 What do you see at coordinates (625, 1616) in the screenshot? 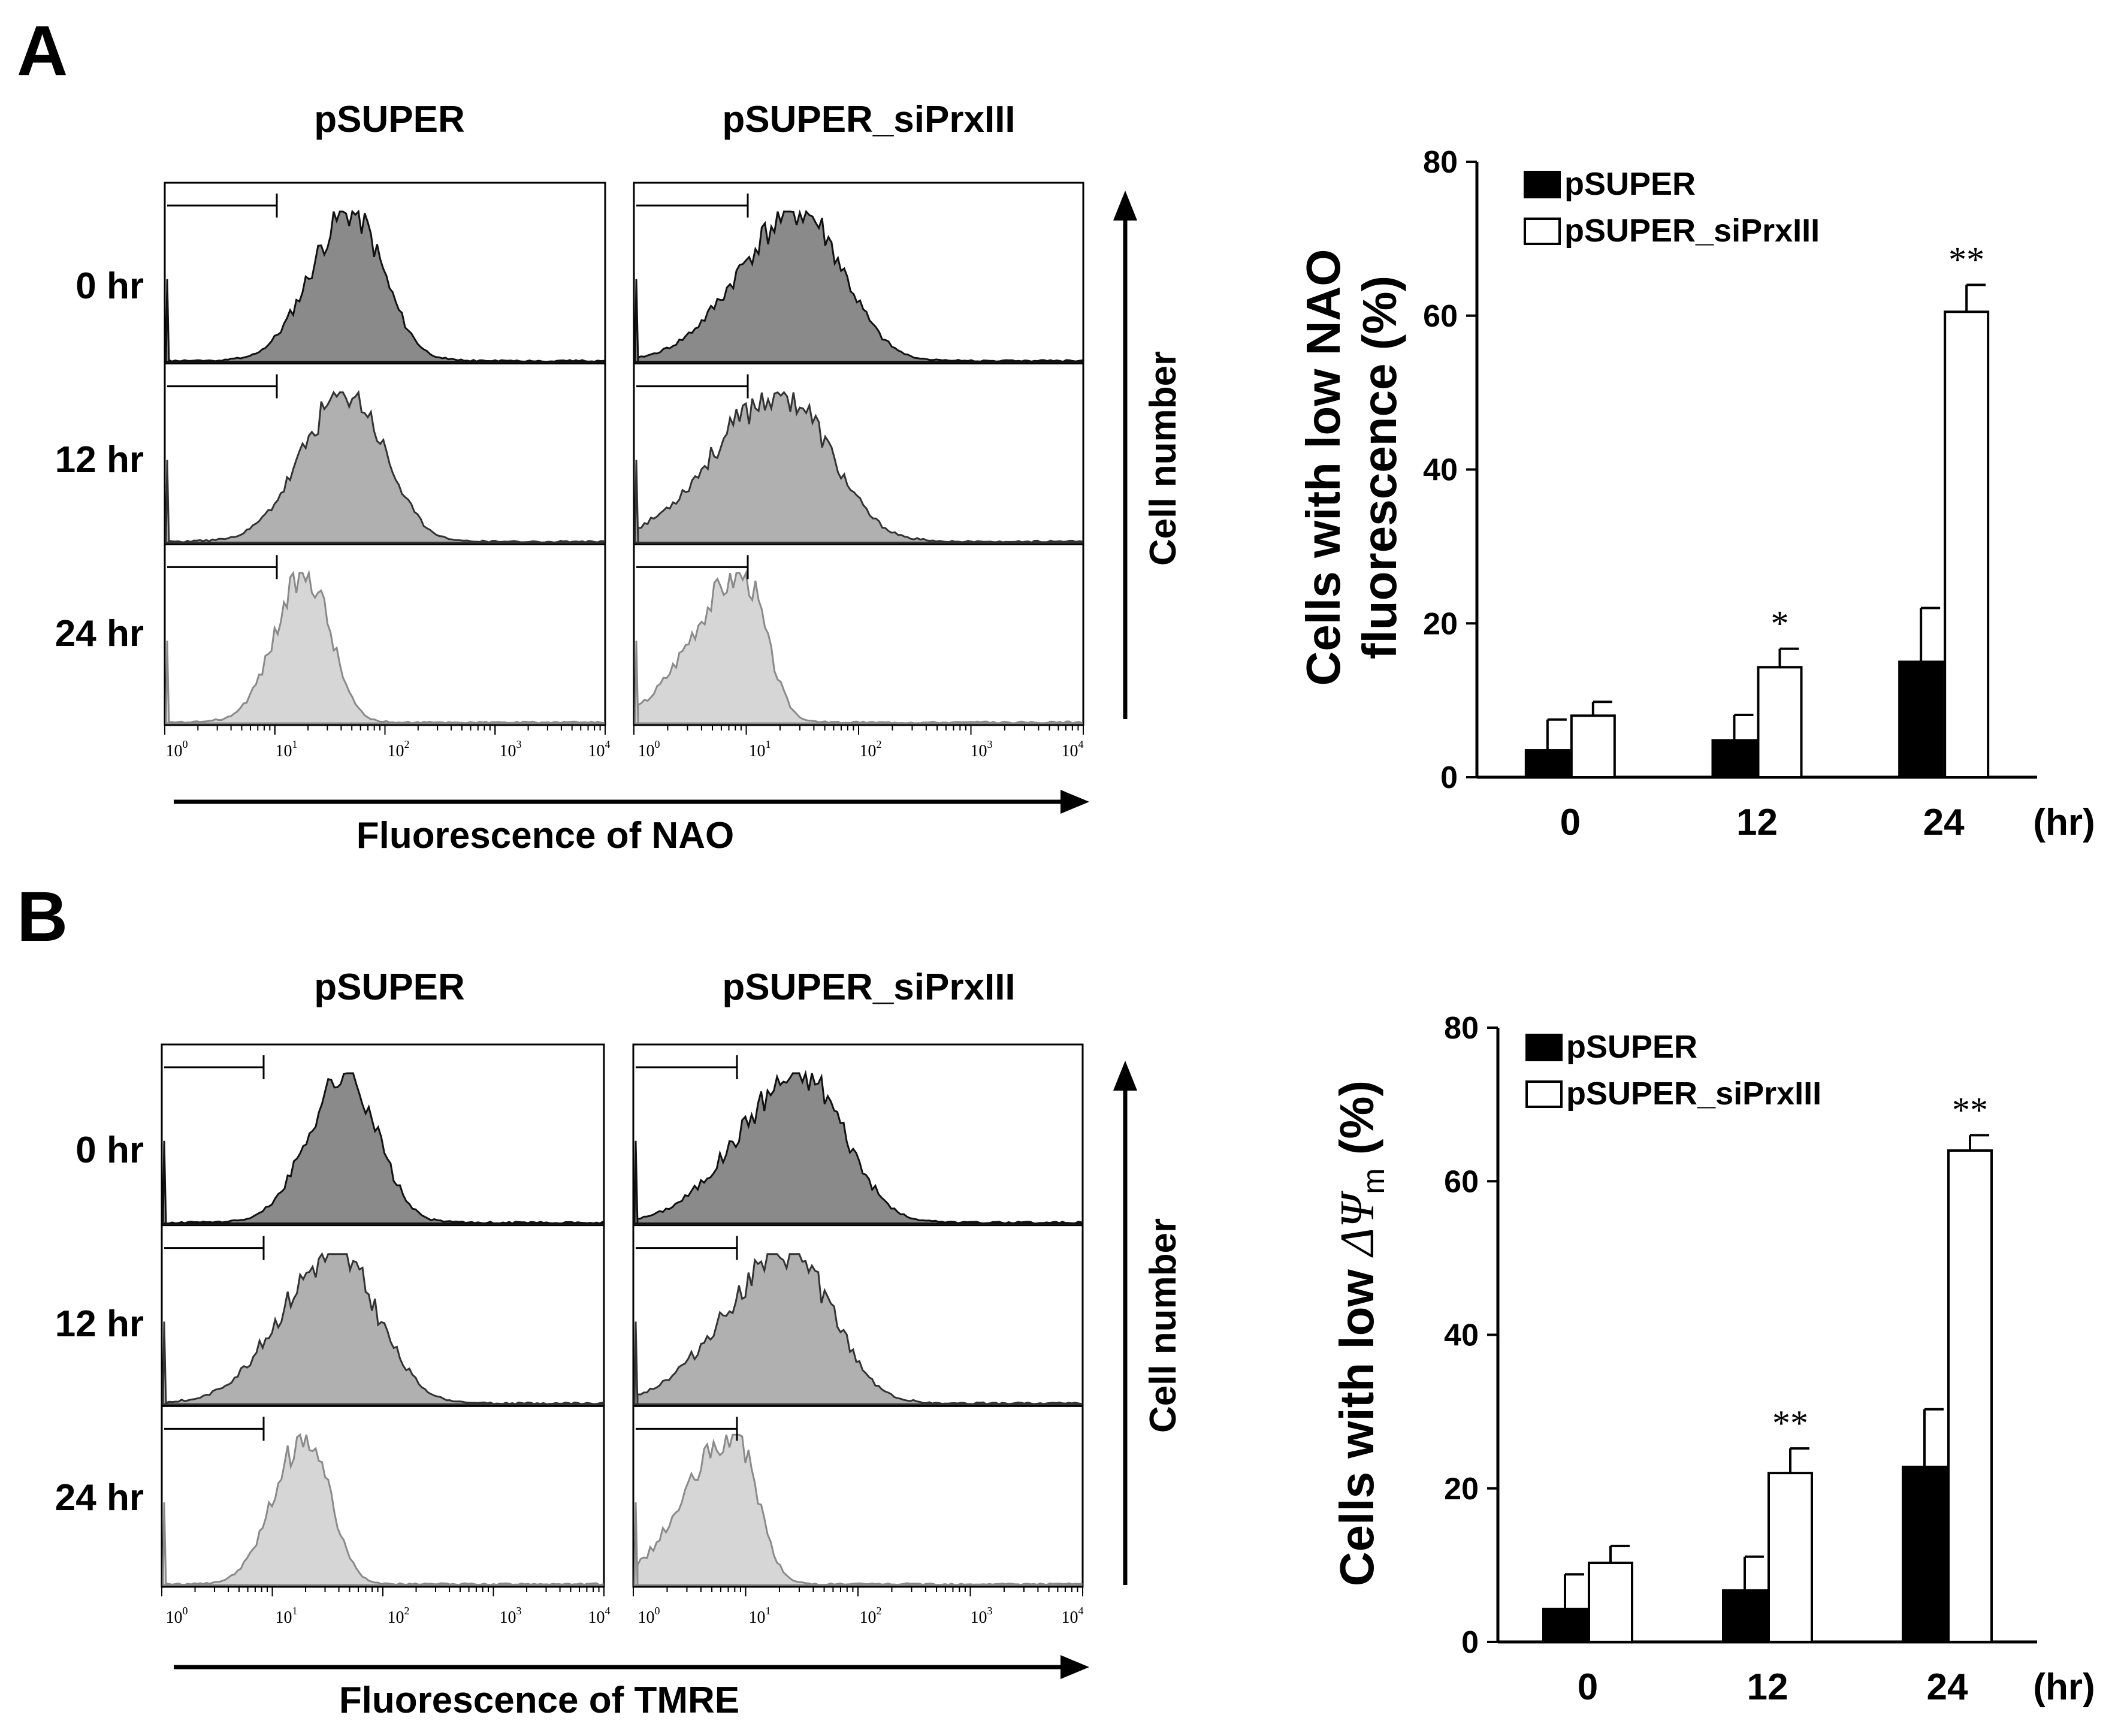
I see `flow-xtick-labels-b: 10⁰ 10¹ 10² 10³ 10⁴ 10⁰ 10¹ 10² 10³ 10⁴` at bounding box center [625, 1616].